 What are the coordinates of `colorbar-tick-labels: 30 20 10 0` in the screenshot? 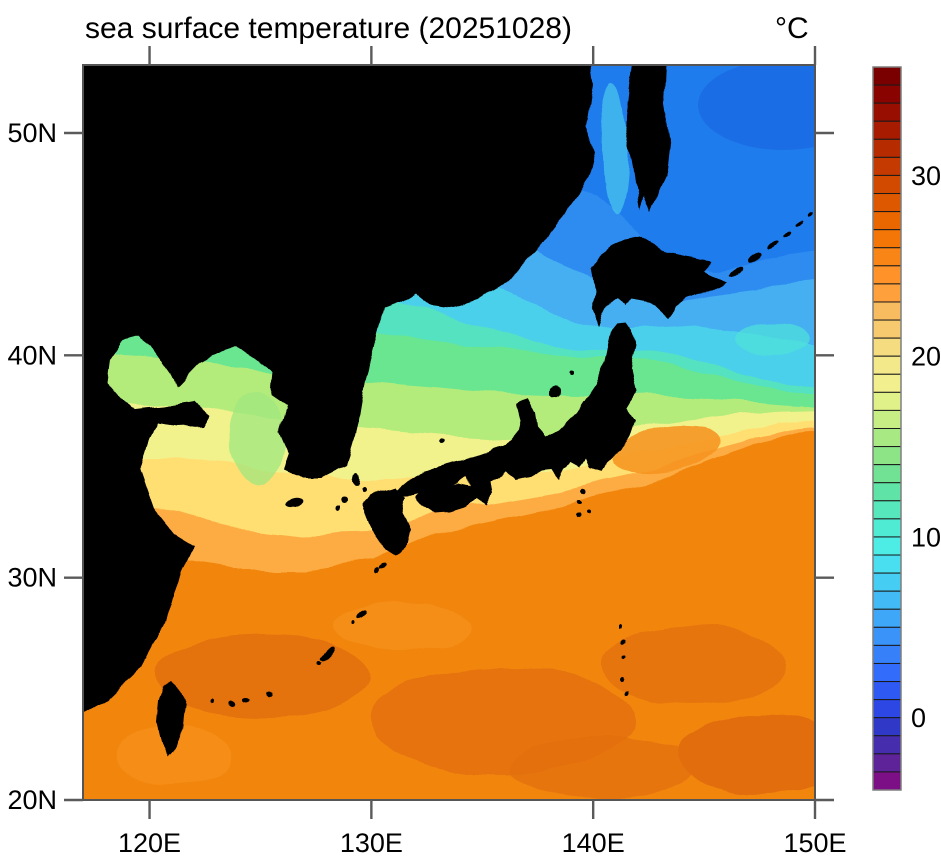 It's located at (926, 447).